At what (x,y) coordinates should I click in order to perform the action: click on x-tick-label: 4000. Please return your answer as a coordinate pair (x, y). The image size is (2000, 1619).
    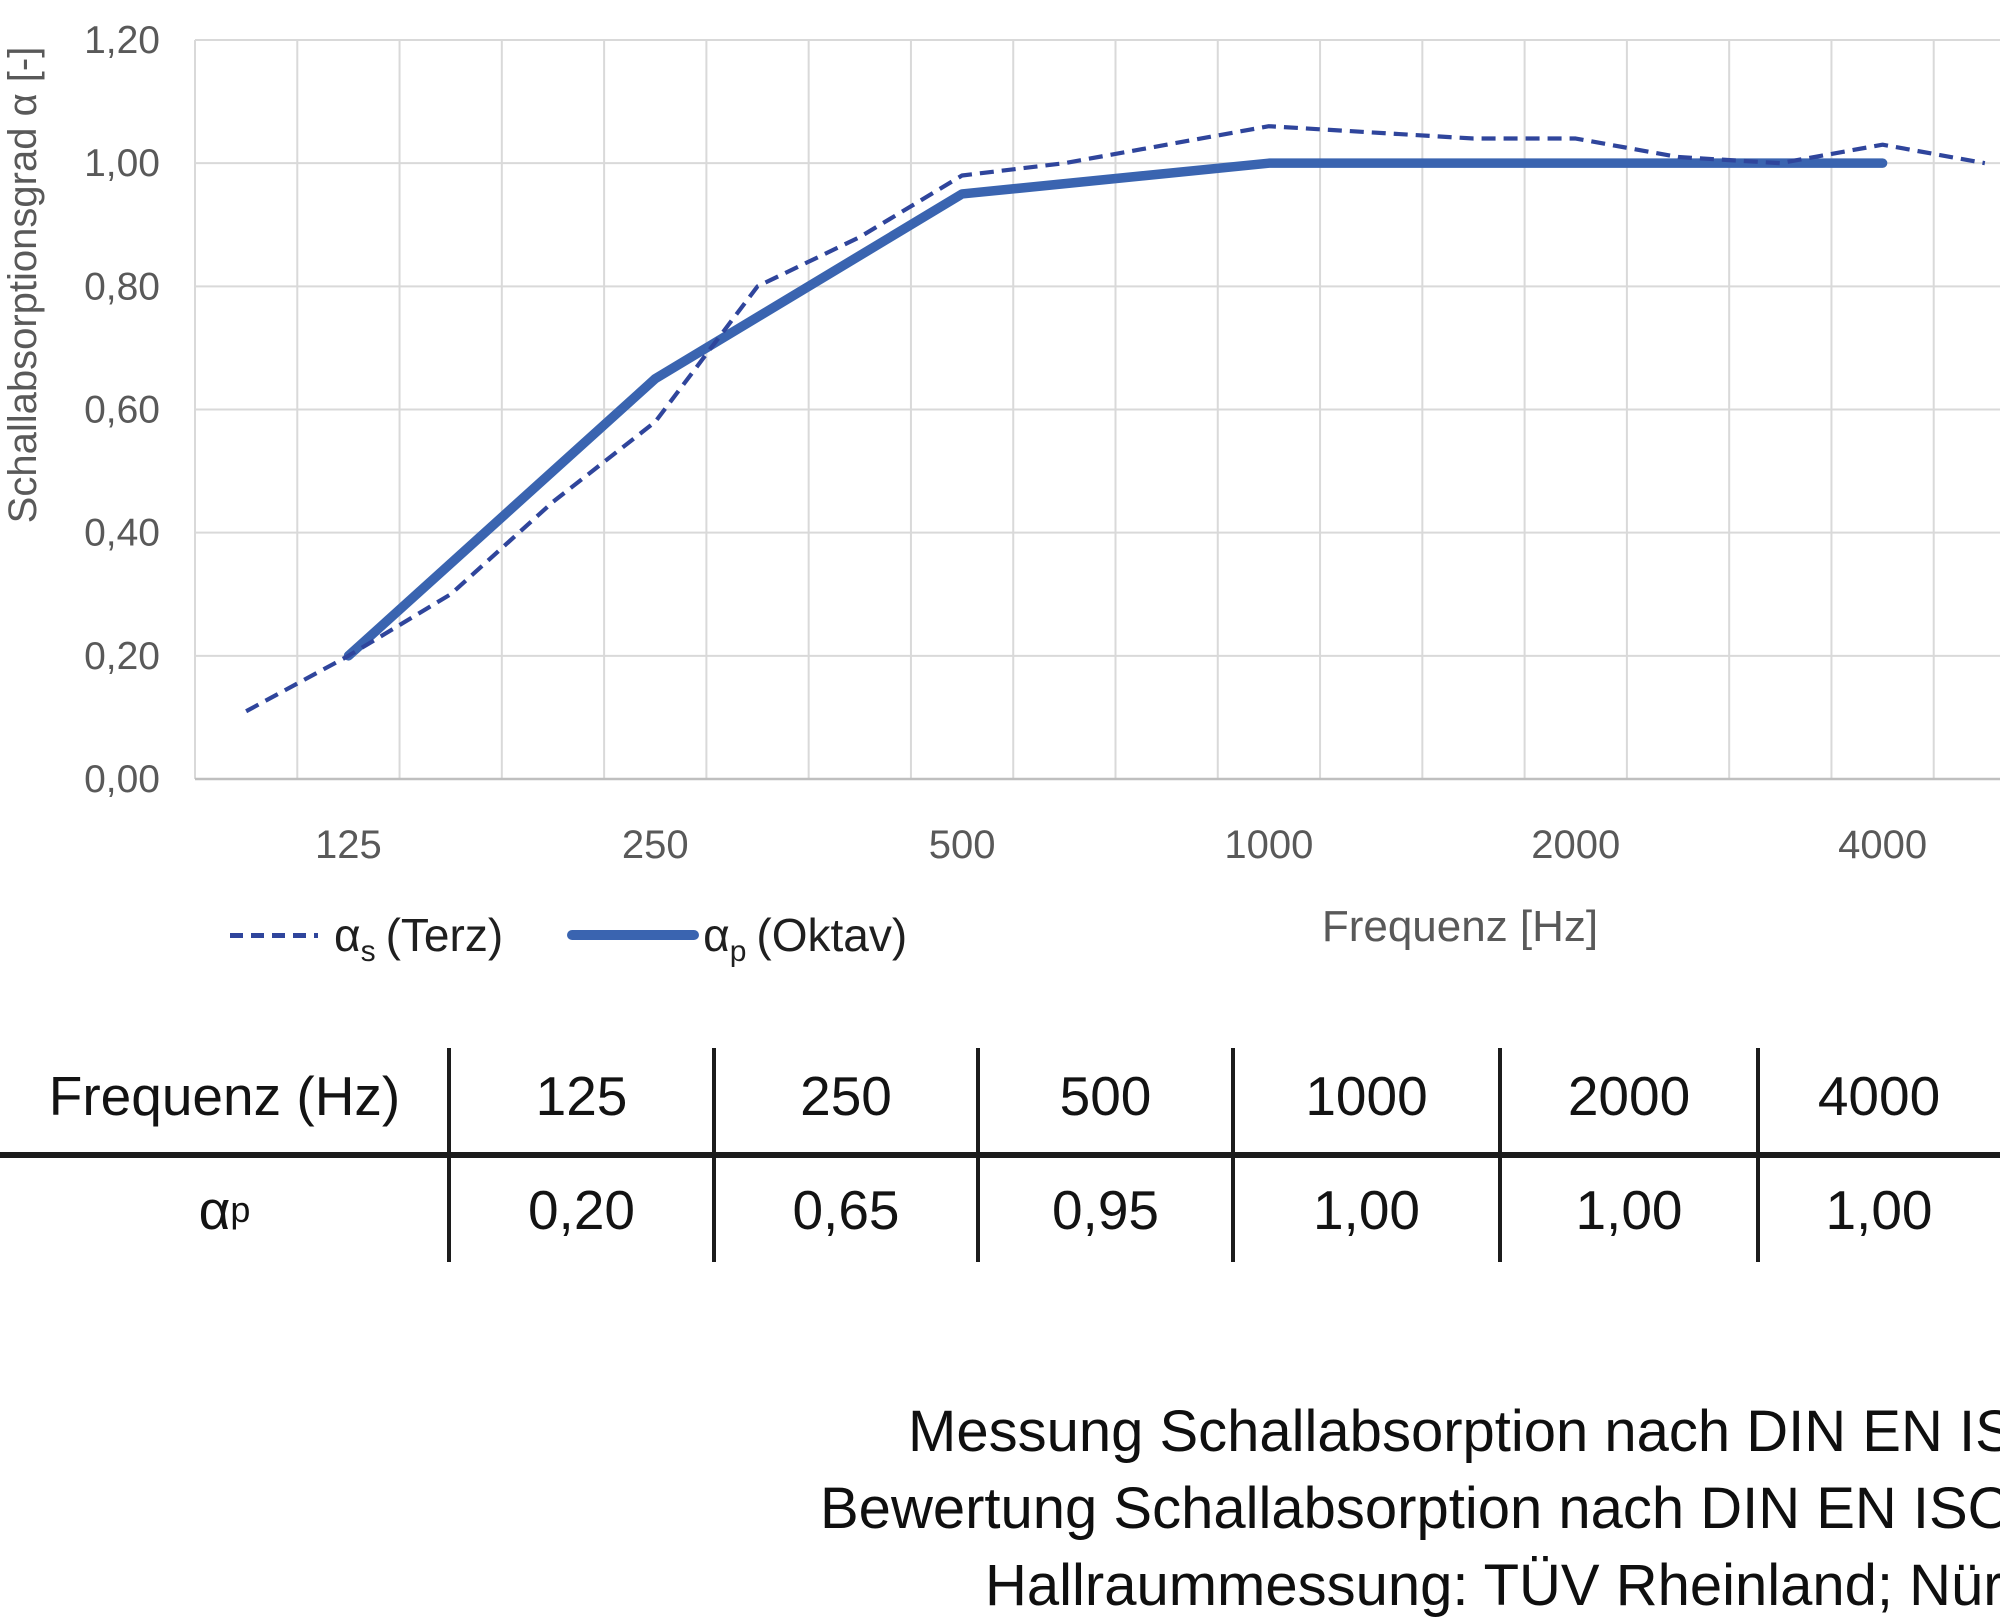
    Looking at the image, I should click on (1882, 845).